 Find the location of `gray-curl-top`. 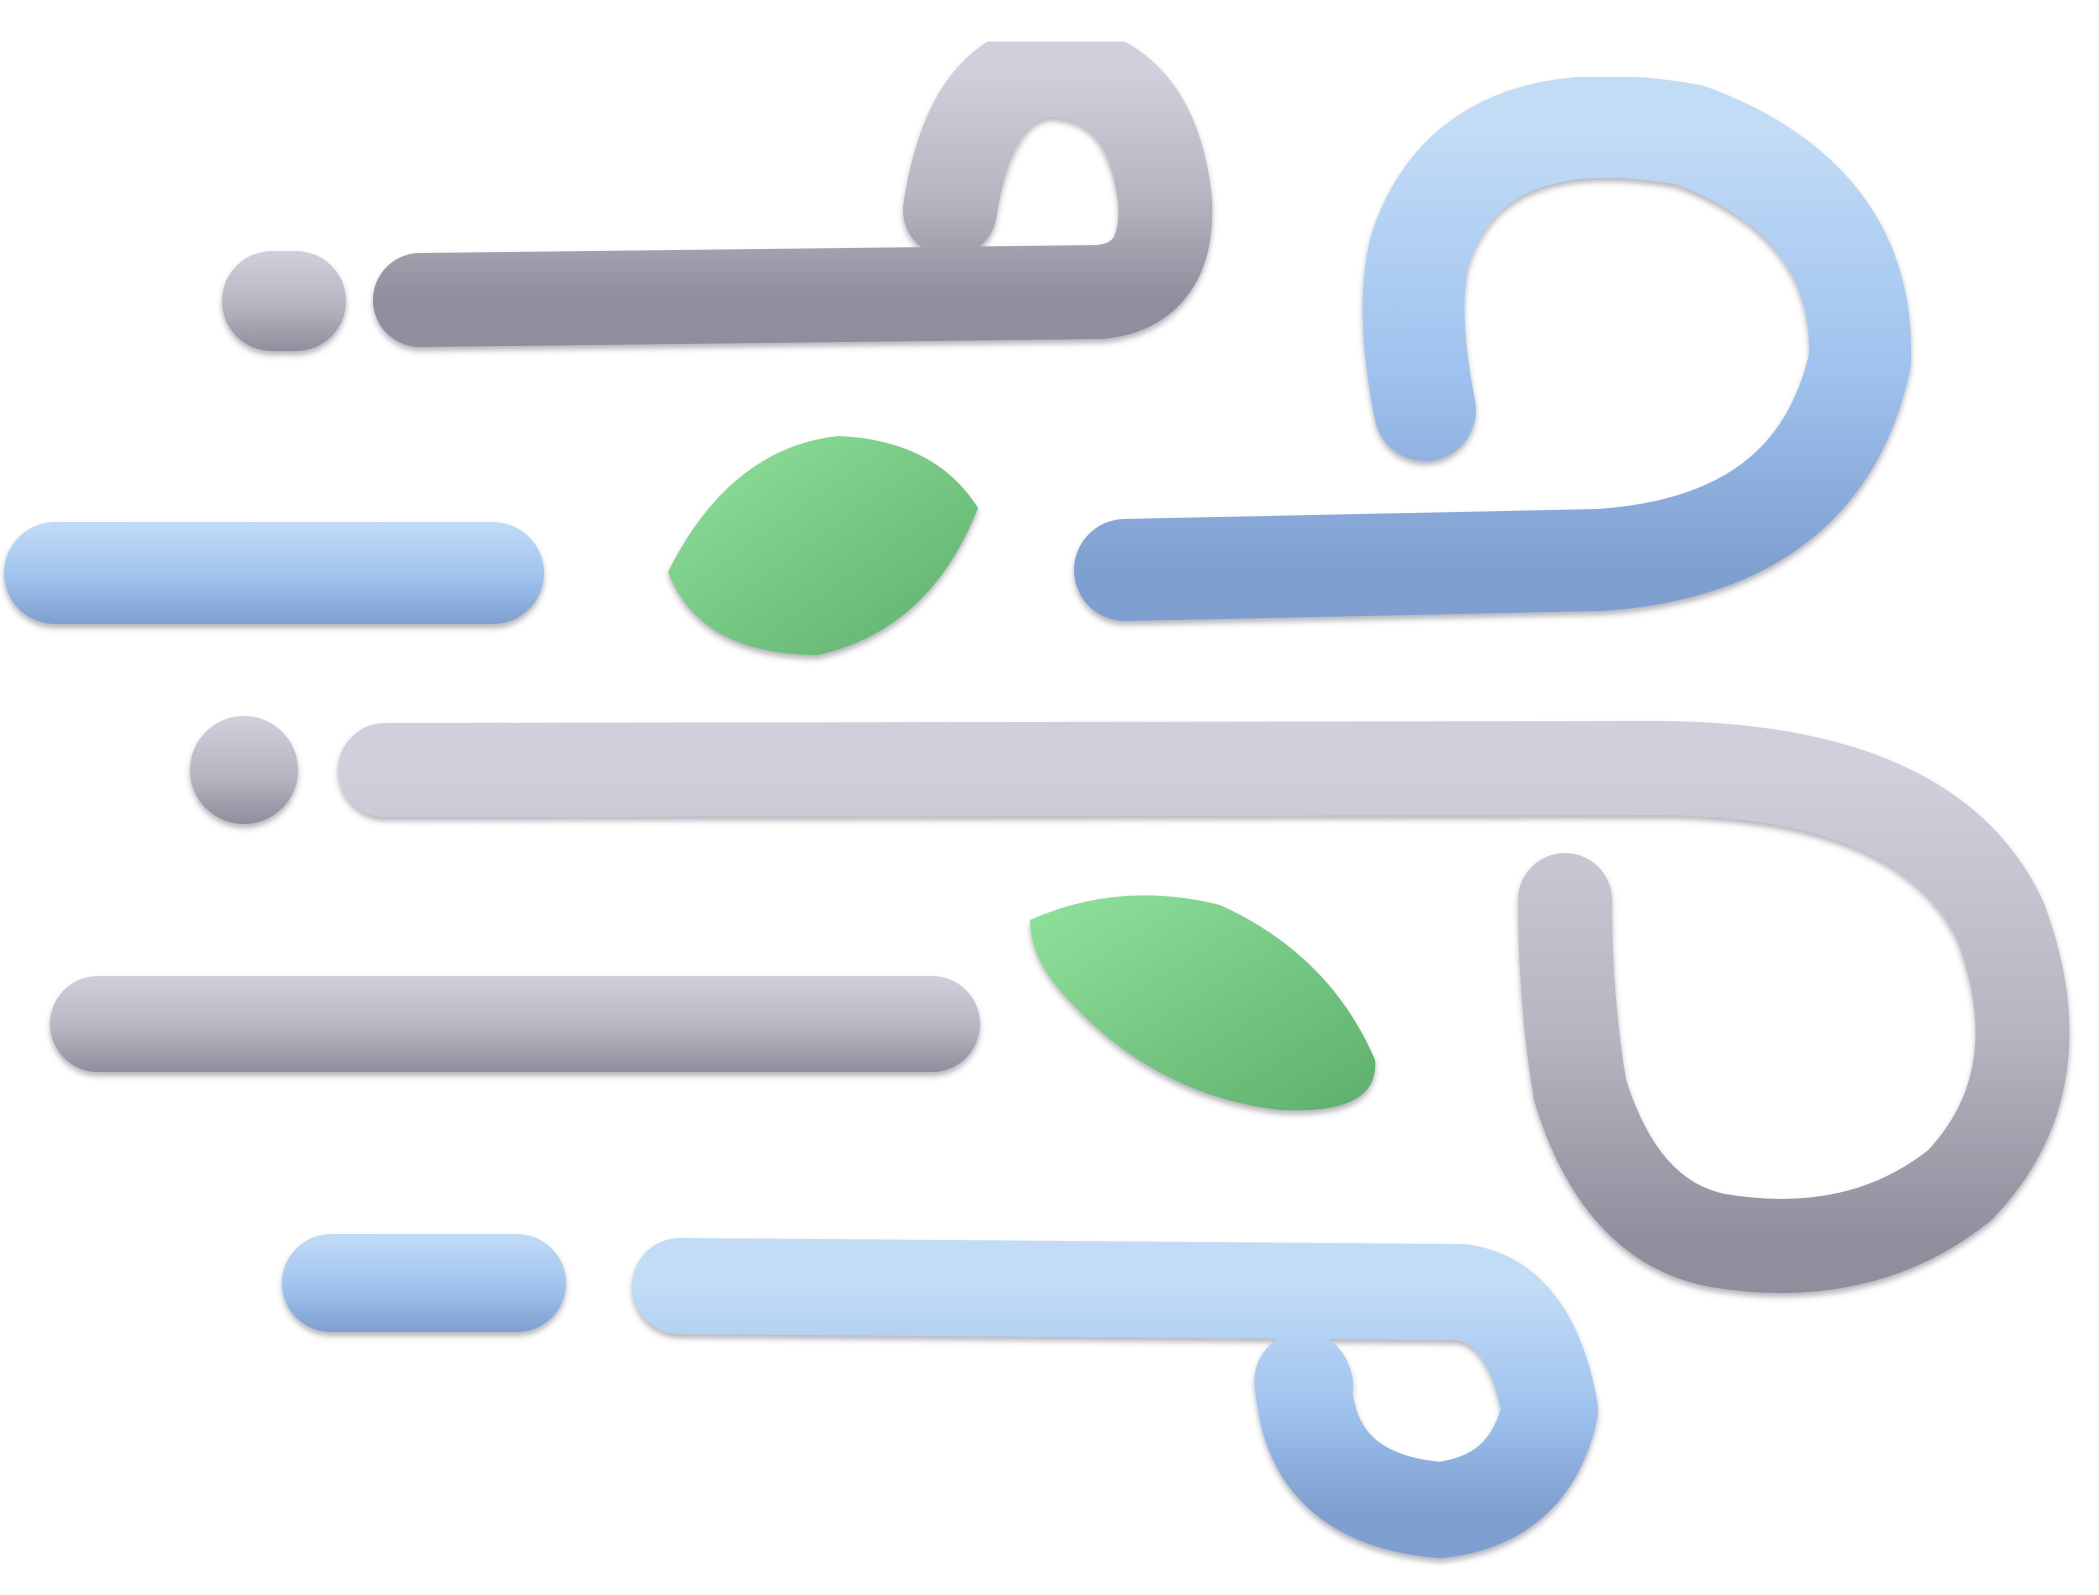

gray-curl-top is located at coordinates (793, 185).